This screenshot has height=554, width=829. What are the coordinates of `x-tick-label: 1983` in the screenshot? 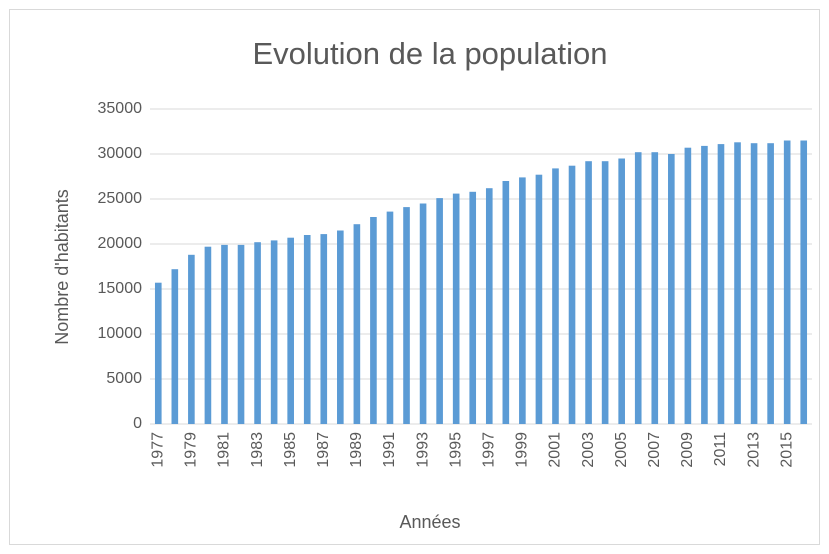 It's located at (257, 450).